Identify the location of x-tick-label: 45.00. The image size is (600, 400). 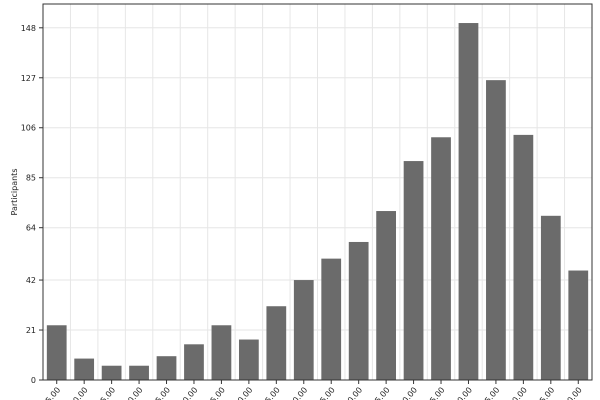
(216, 393).